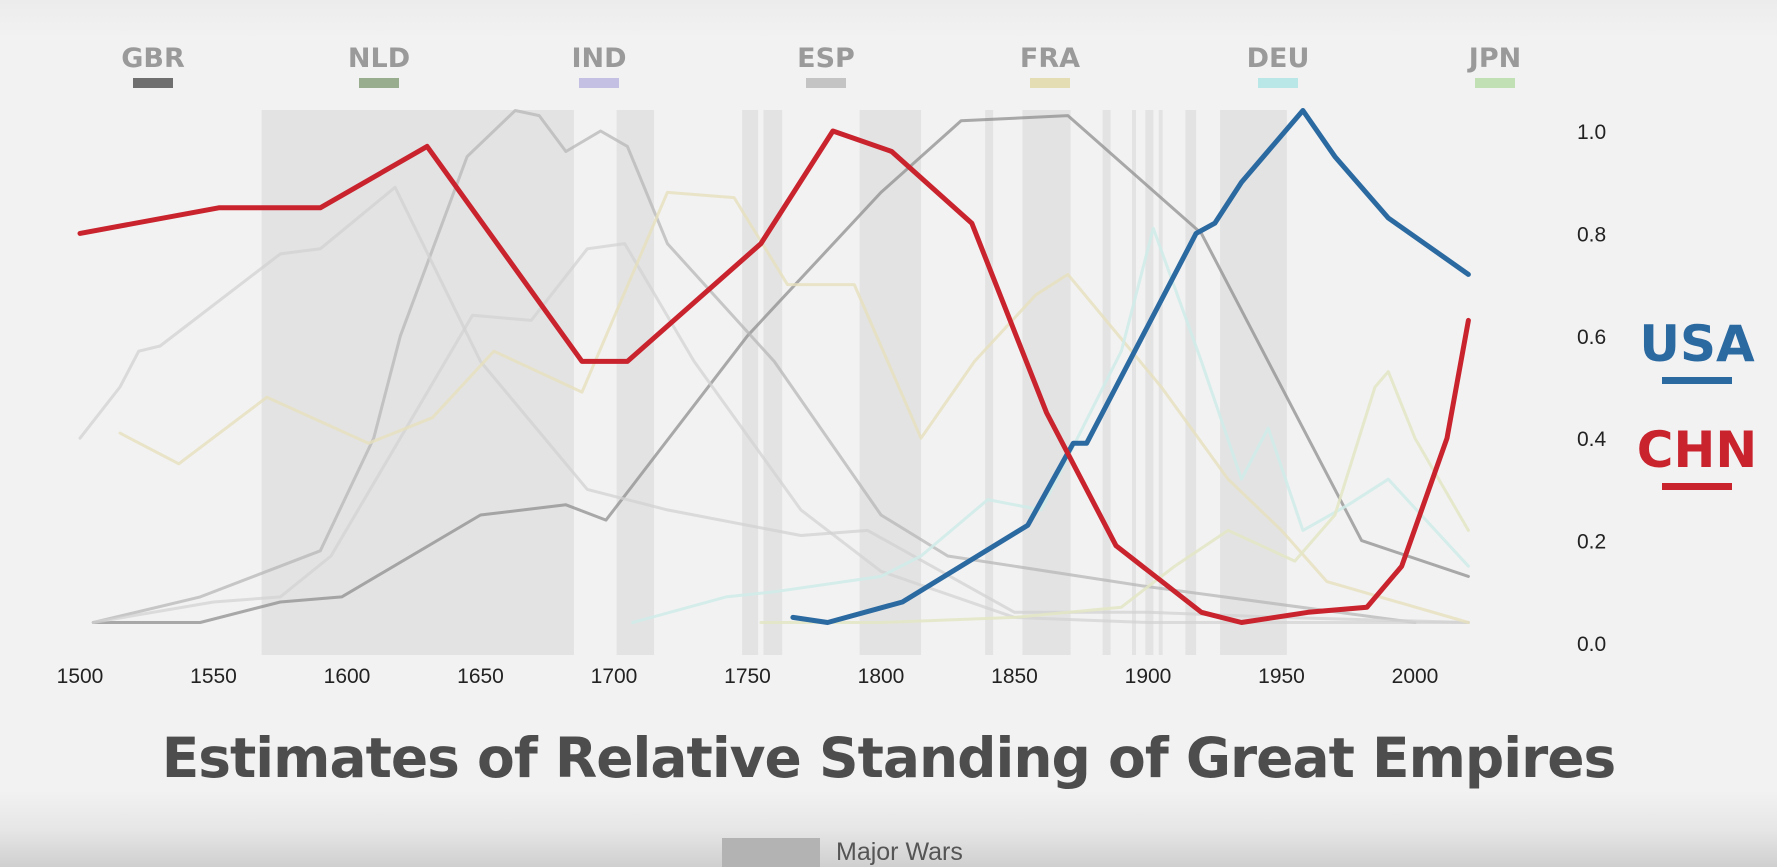 The width and height of the screenshot is (1777, 867). I want to click on y-tick-label: 0.6, so click(1591, 337).